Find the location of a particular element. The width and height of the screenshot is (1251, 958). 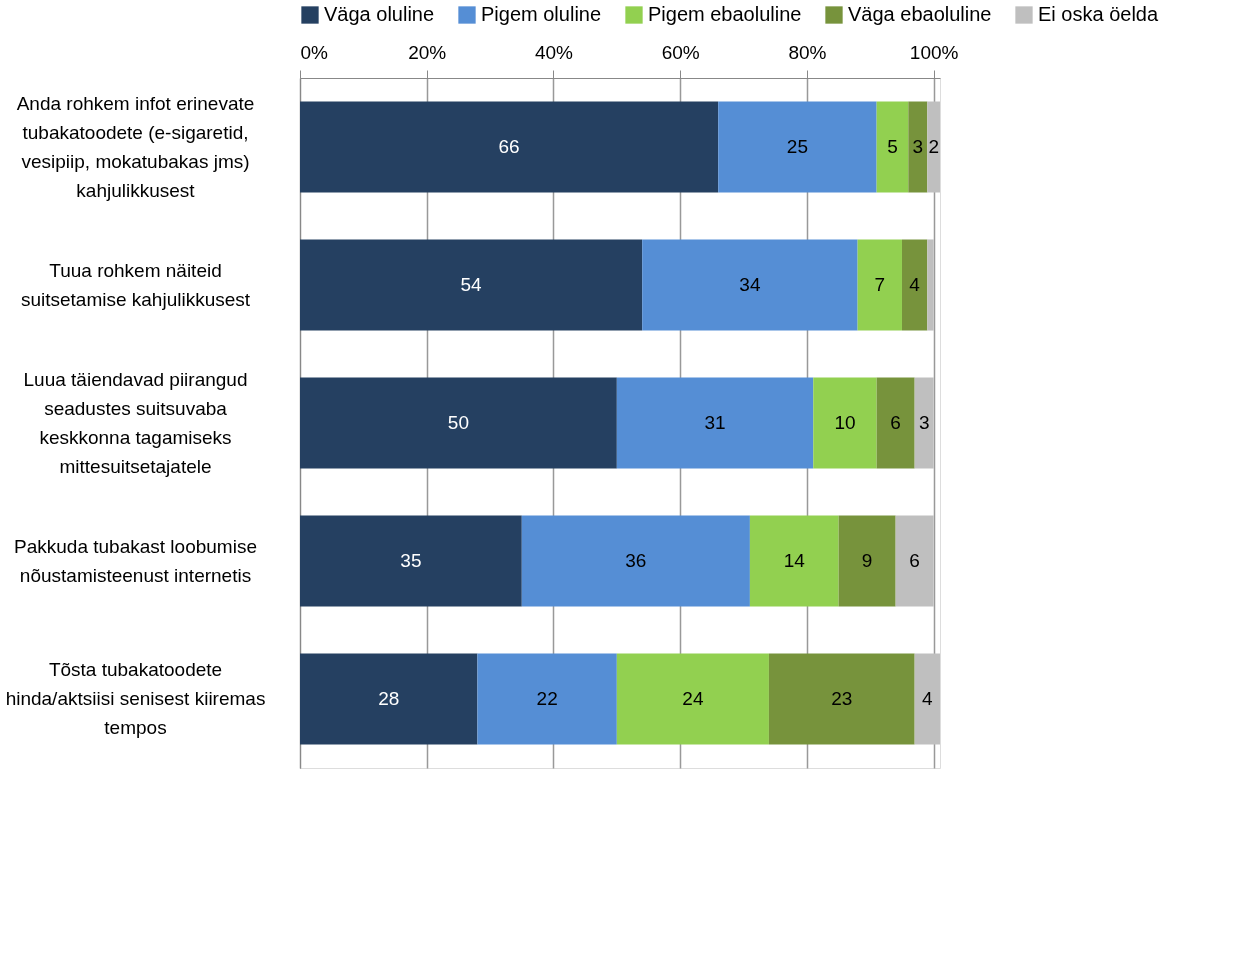

data-label: 7 is located at coordinates (880, 284).